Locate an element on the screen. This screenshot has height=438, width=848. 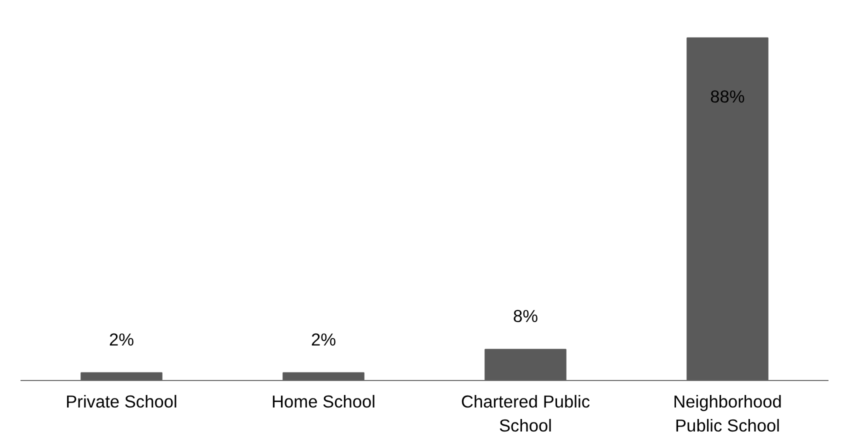
x-tick-label: Private School is located at coordinates (122, 402).